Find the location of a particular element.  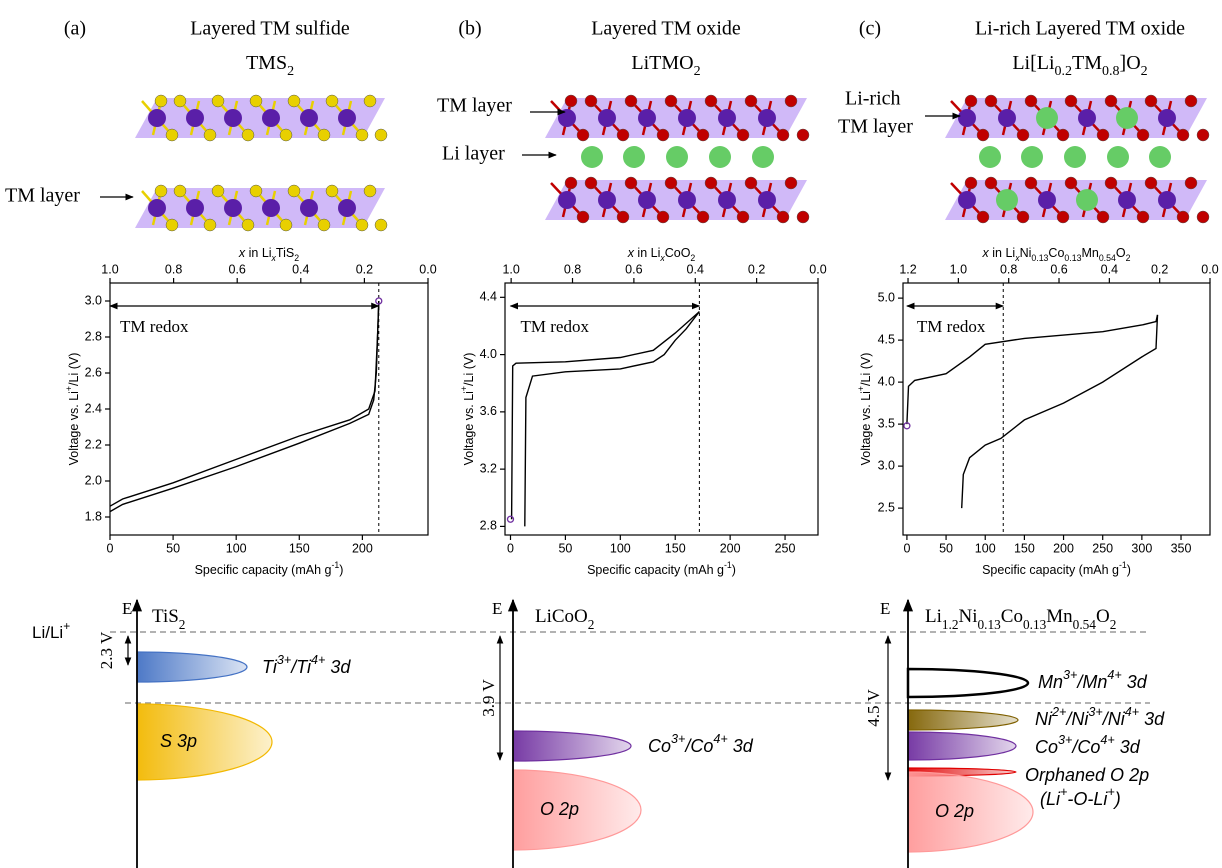

x-tick-label: 50 is located at coordinates (946, 548).